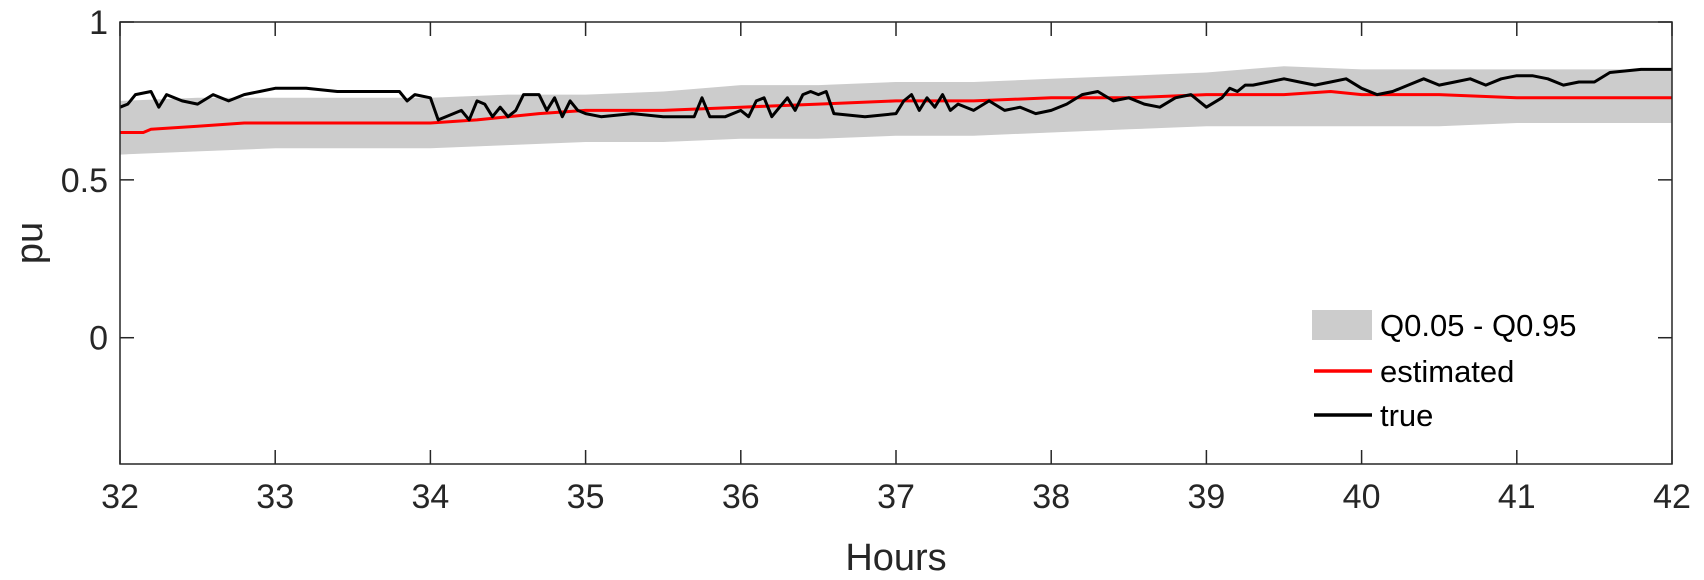 The height and width of the screenshot is (580, 1704). I want to click on x-tick-label: 35, so click(586, 497).